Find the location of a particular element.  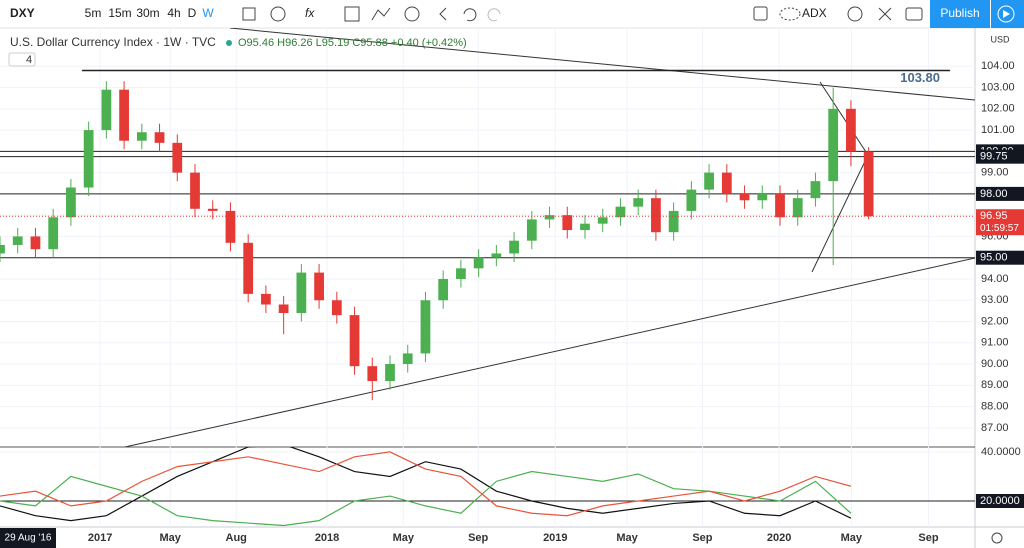

trendline is located at coordinates (844, 118).